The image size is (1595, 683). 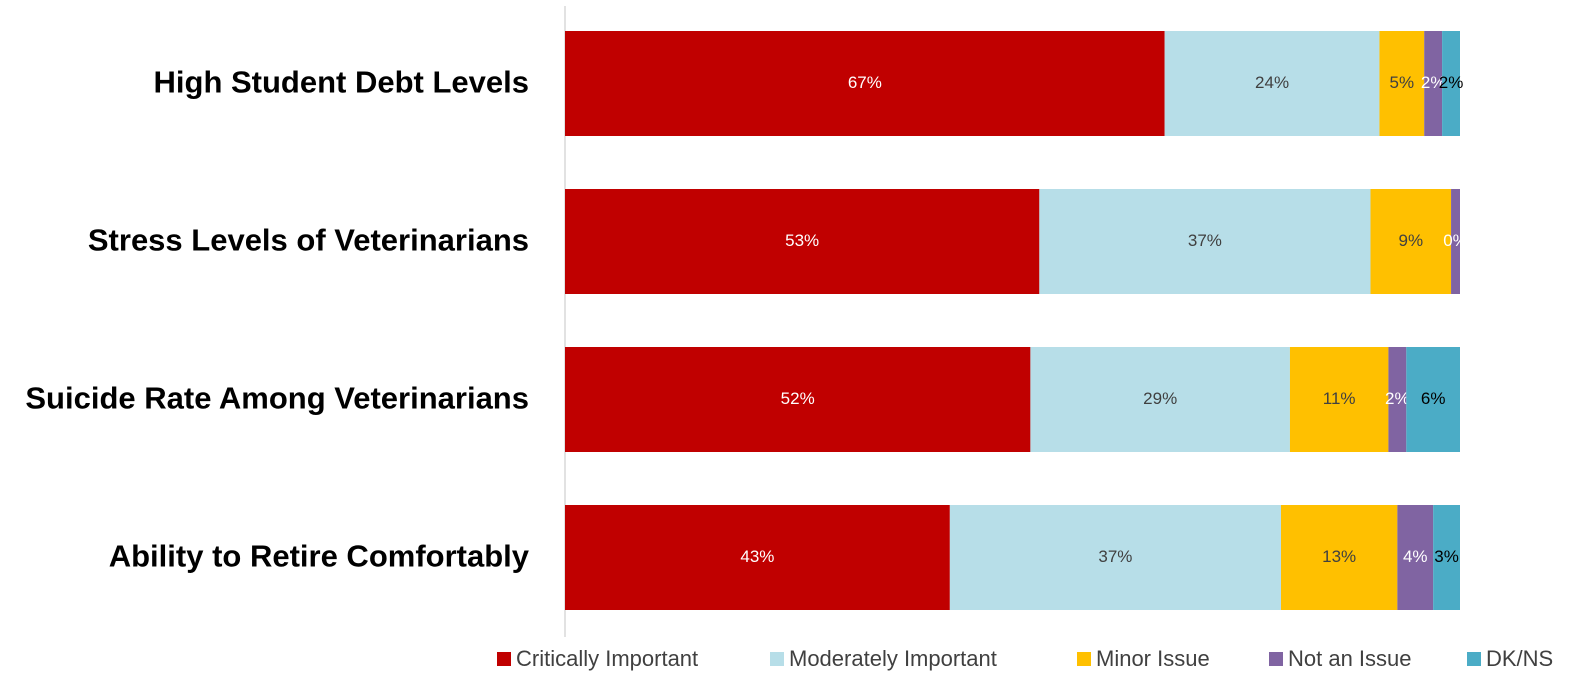 What do you see at coordinates (308, 240) in the screenshot?
I see `category-label: Stress Levels of Veterinarians` at bounding box center [308, 240].